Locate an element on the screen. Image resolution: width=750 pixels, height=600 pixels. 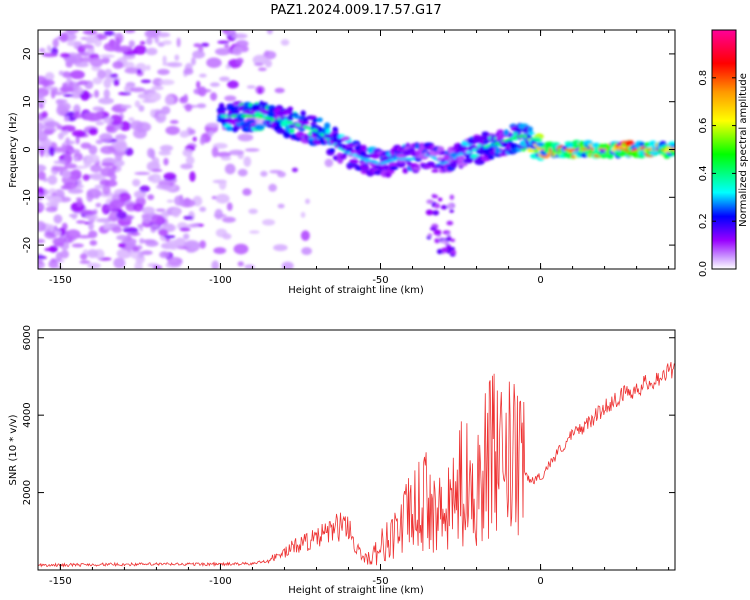
colorbar-tick-label: 0.2 is located at coordinates (703, 221).